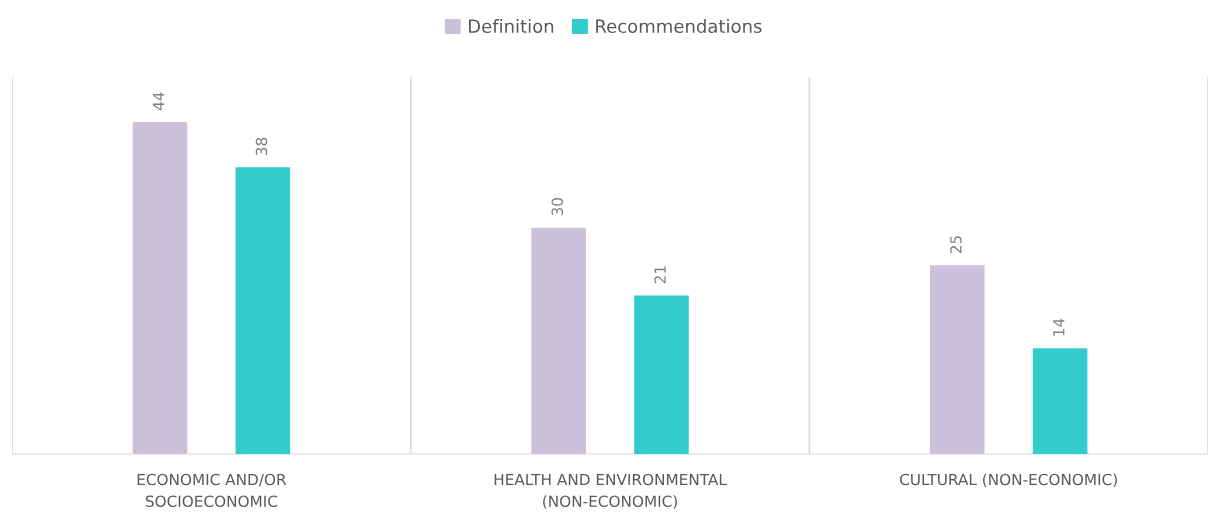 The width and height of the screenshot is (1208, 524). What do you see at coordinates (557, 207) in the screenshot?
I see `data-label: 30` at bounding box center [557, 207].